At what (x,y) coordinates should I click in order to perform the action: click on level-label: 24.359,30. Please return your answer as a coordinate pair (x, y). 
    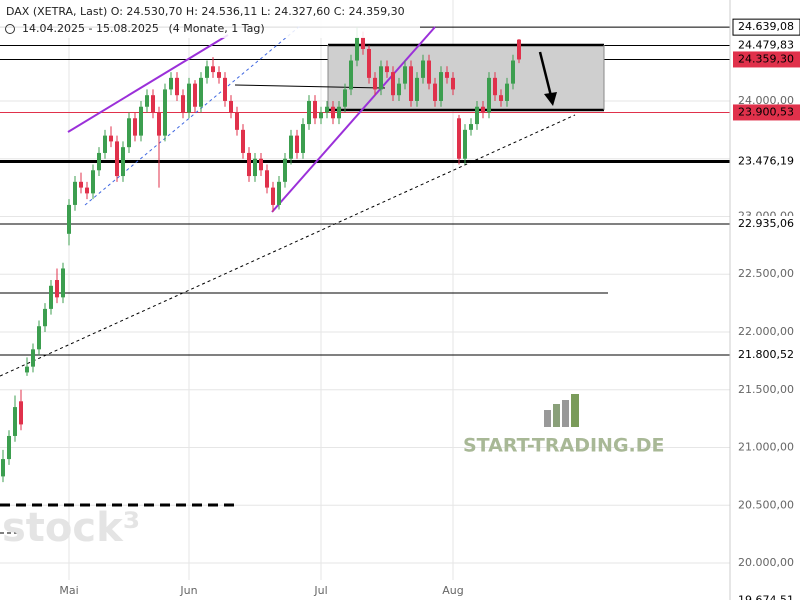
    Looking at the image, I should click on (766, 58).